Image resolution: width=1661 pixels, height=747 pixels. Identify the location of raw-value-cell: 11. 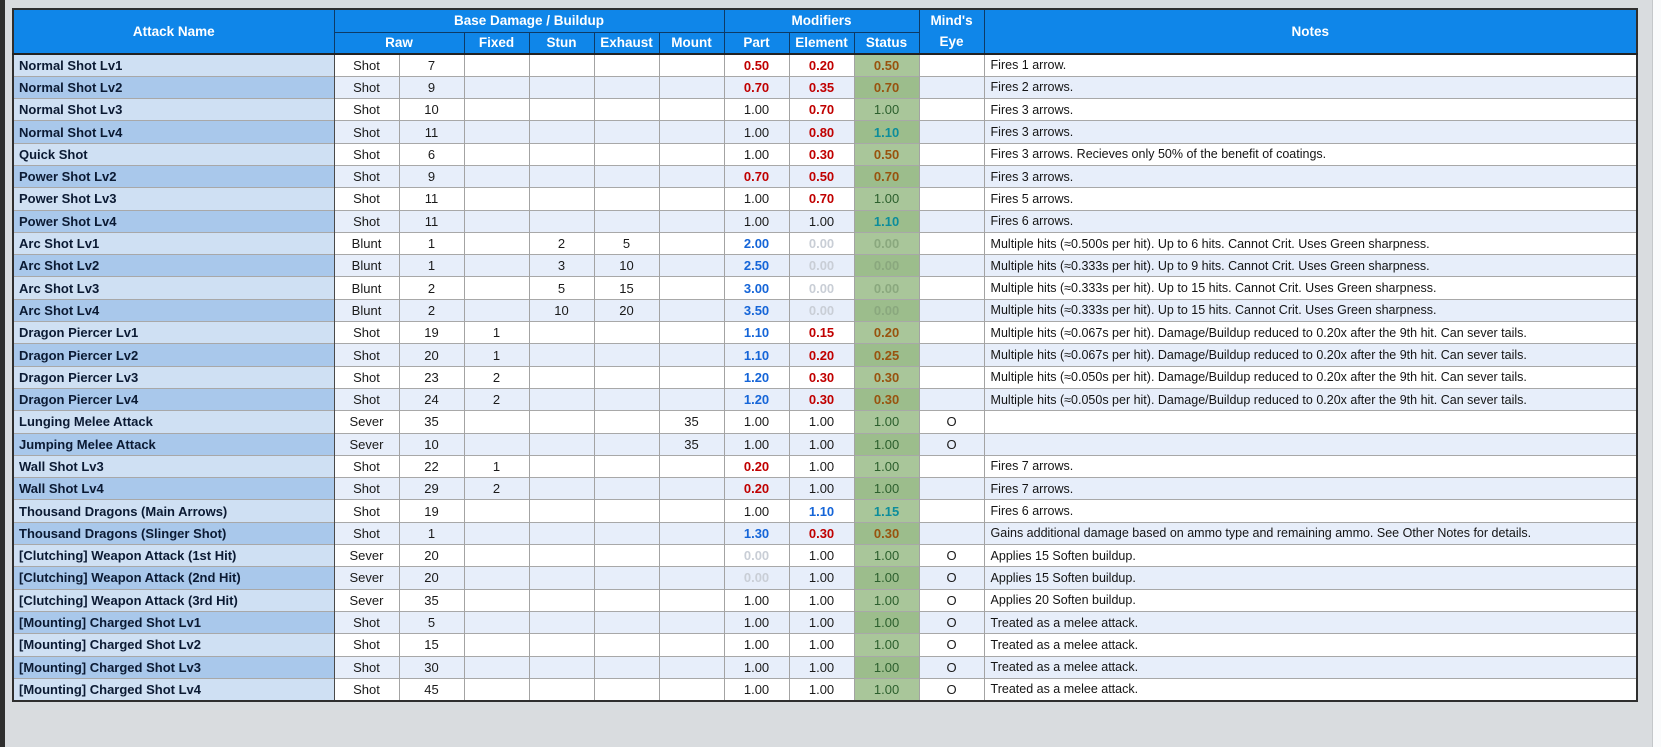
(432, 199).